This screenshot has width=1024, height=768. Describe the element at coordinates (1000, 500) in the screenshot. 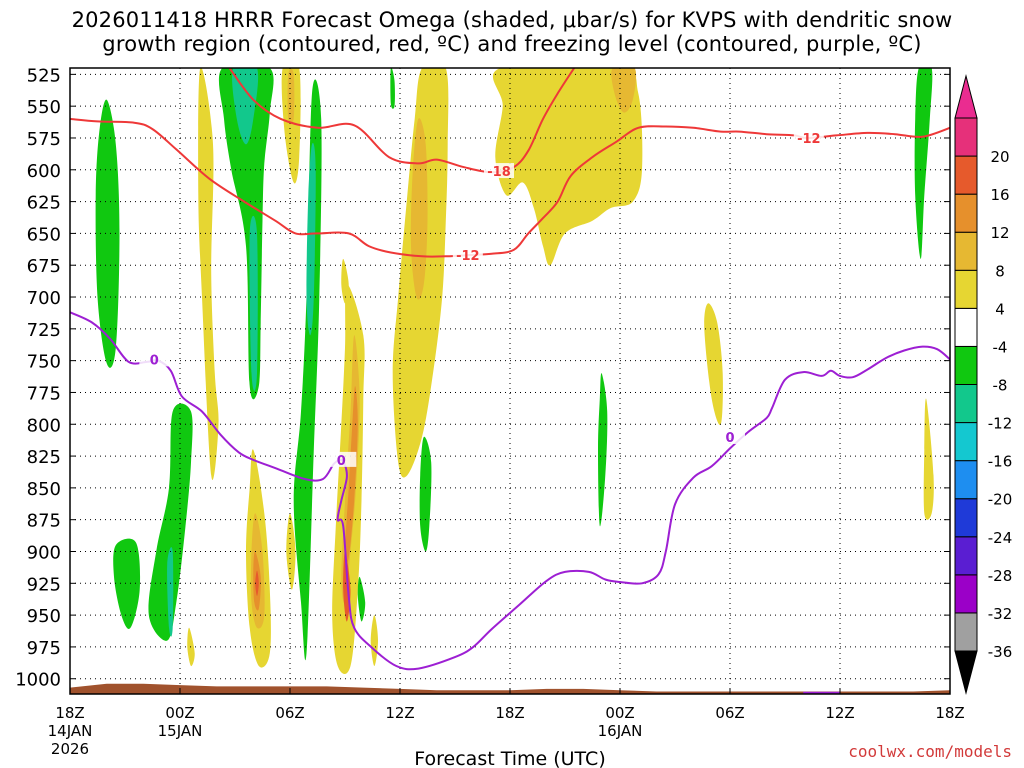

I see `colorbar-label-4: -20` at that location.